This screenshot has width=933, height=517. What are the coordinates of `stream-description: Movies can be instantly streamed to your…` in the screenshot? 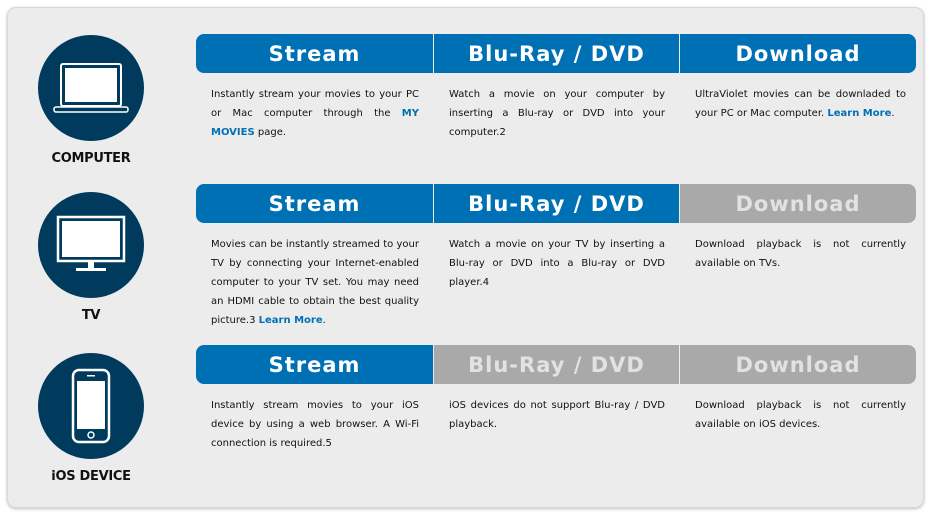 It's located at (315, 282).